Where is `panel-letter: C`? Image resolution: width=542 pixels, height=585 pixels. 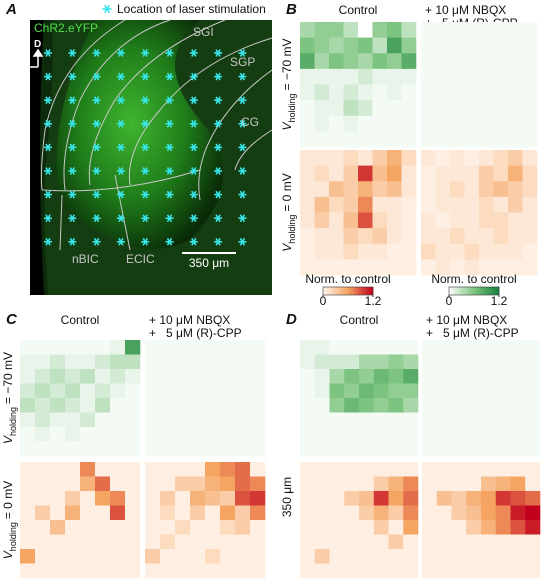 panel-letter: C is located at coordinates (12, 319).